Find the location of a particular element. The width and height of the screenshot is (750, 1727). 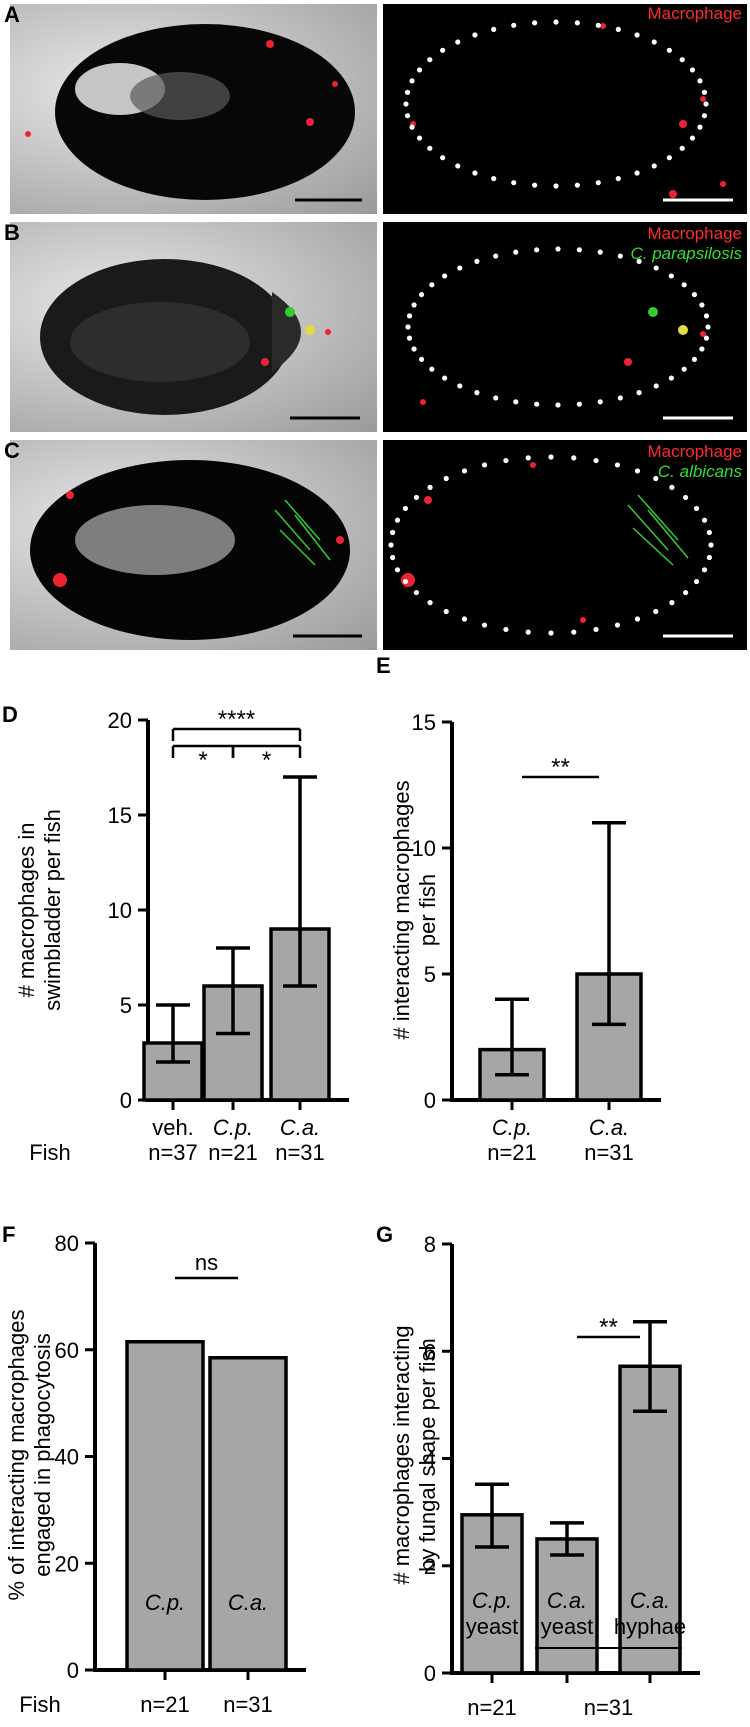

y-axis-label: engaged in phagocytosis is located at coordinates (42, 1454).